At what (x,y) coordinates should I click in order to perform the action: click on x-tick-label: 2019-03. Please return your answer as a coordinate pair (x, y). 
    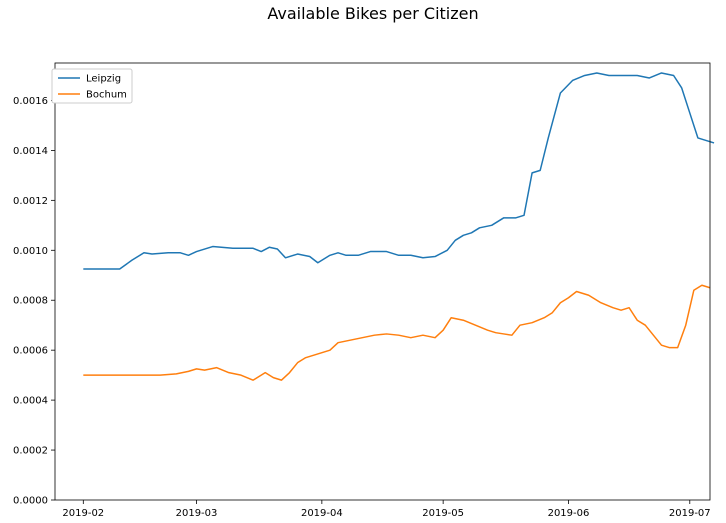
    Looking at the image, I should click on (197, 513).